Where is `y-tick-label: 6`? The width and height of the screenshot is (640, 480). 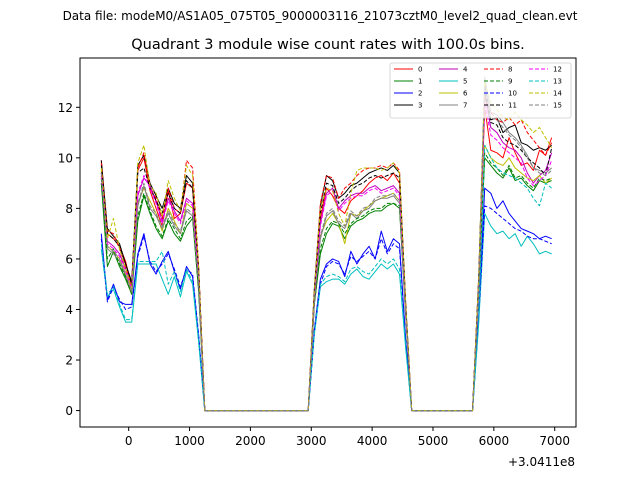
y-tick-label: 6 is located at coordinates (69, 259).